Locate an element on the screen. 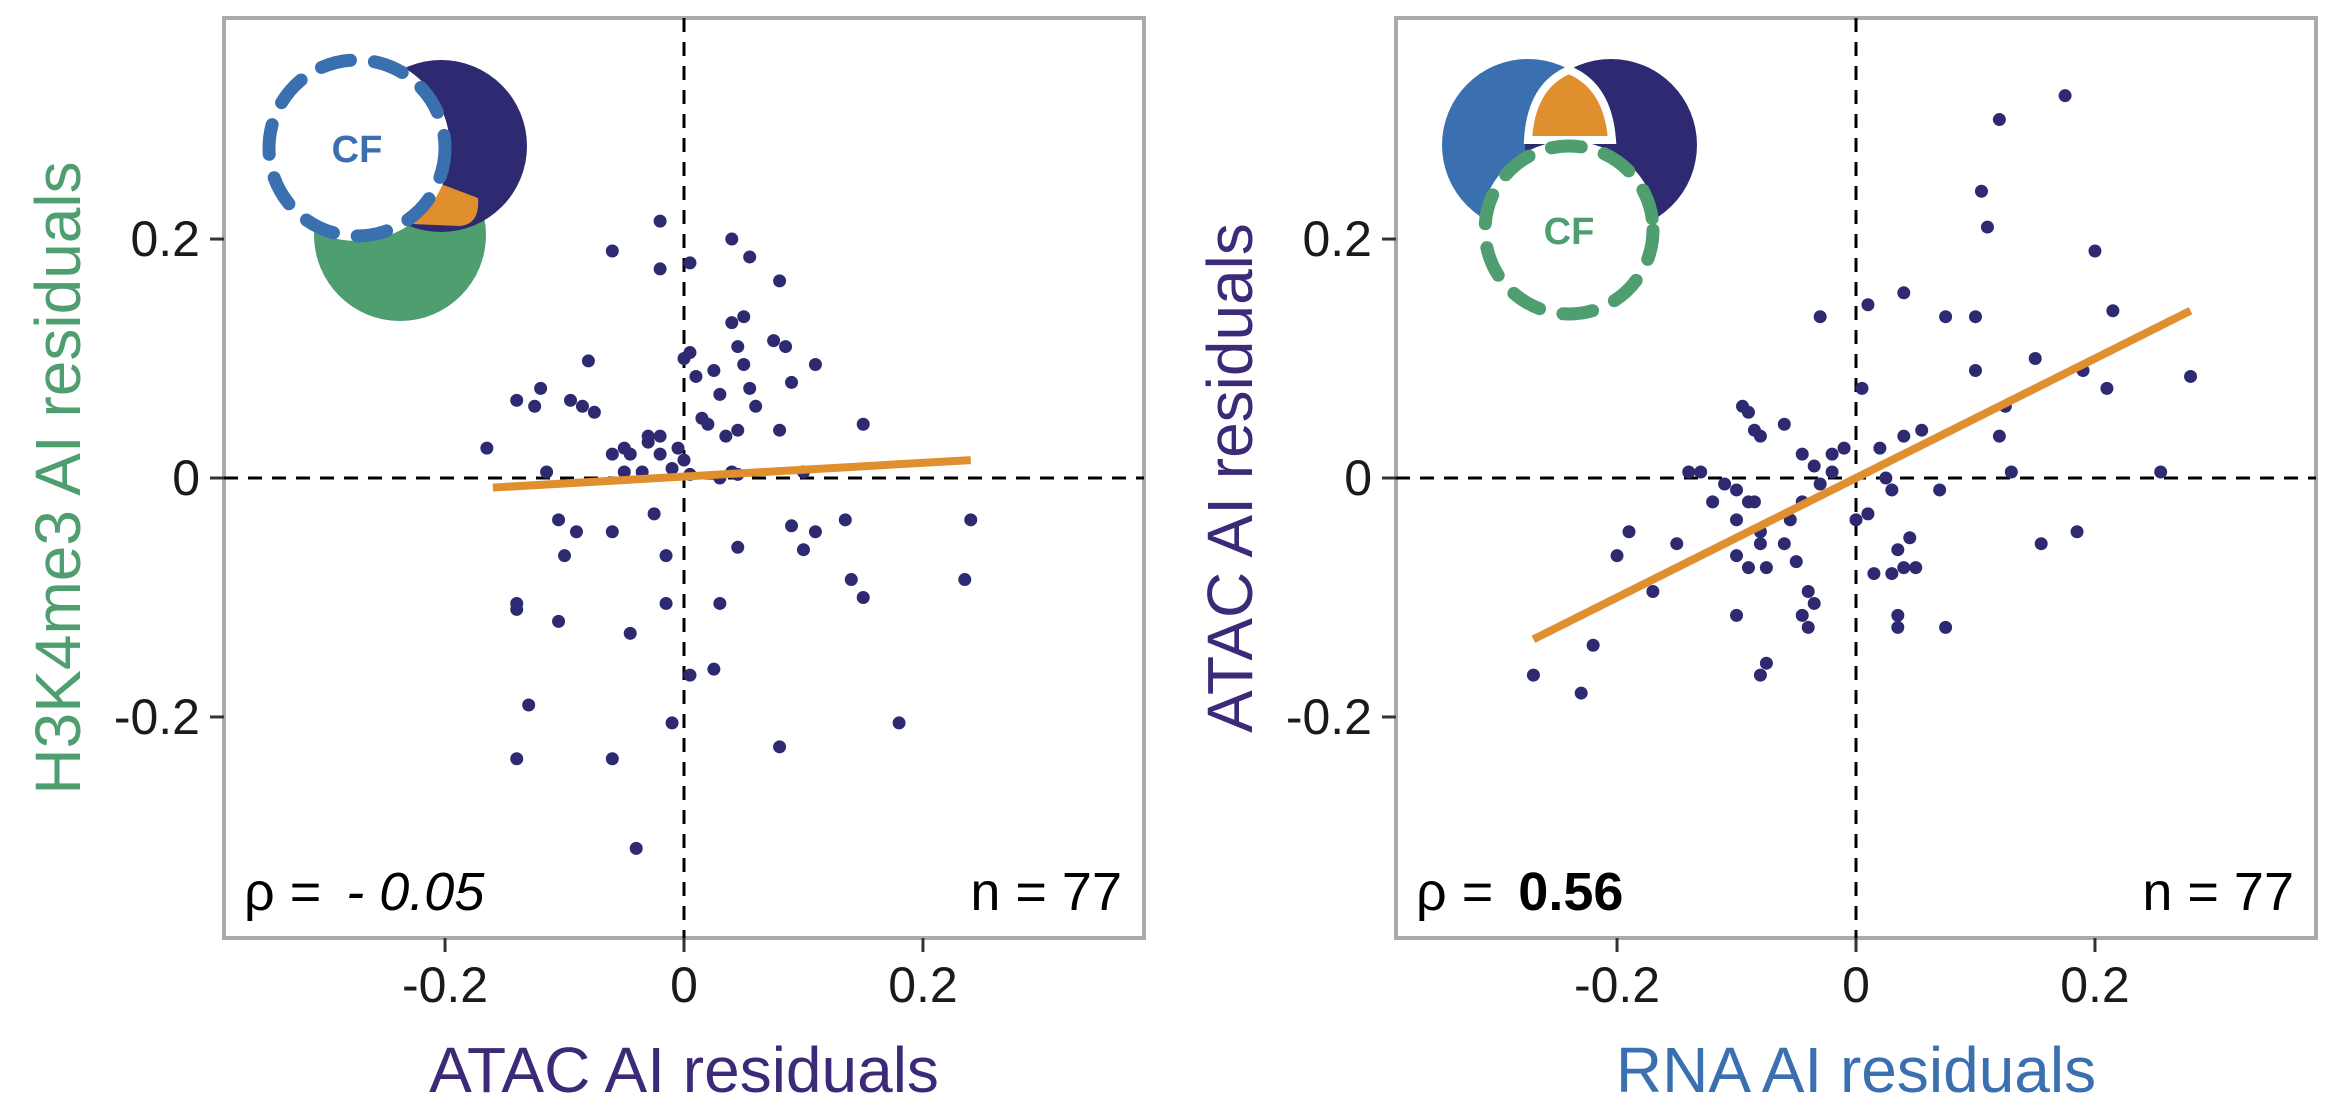  y-axis-label: ATAC AI residuals is located at coordinates (1230, 478).